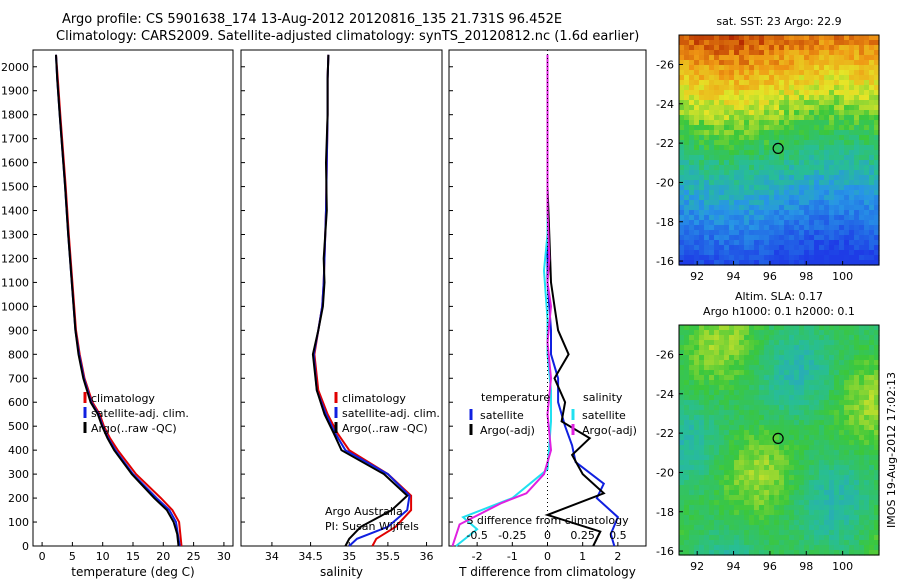 The image size is (900, 580). What do you see at coordinates (349, 556) in the screenshot?
I see `x-tick-label: 35` at bounding box center [349, 556].